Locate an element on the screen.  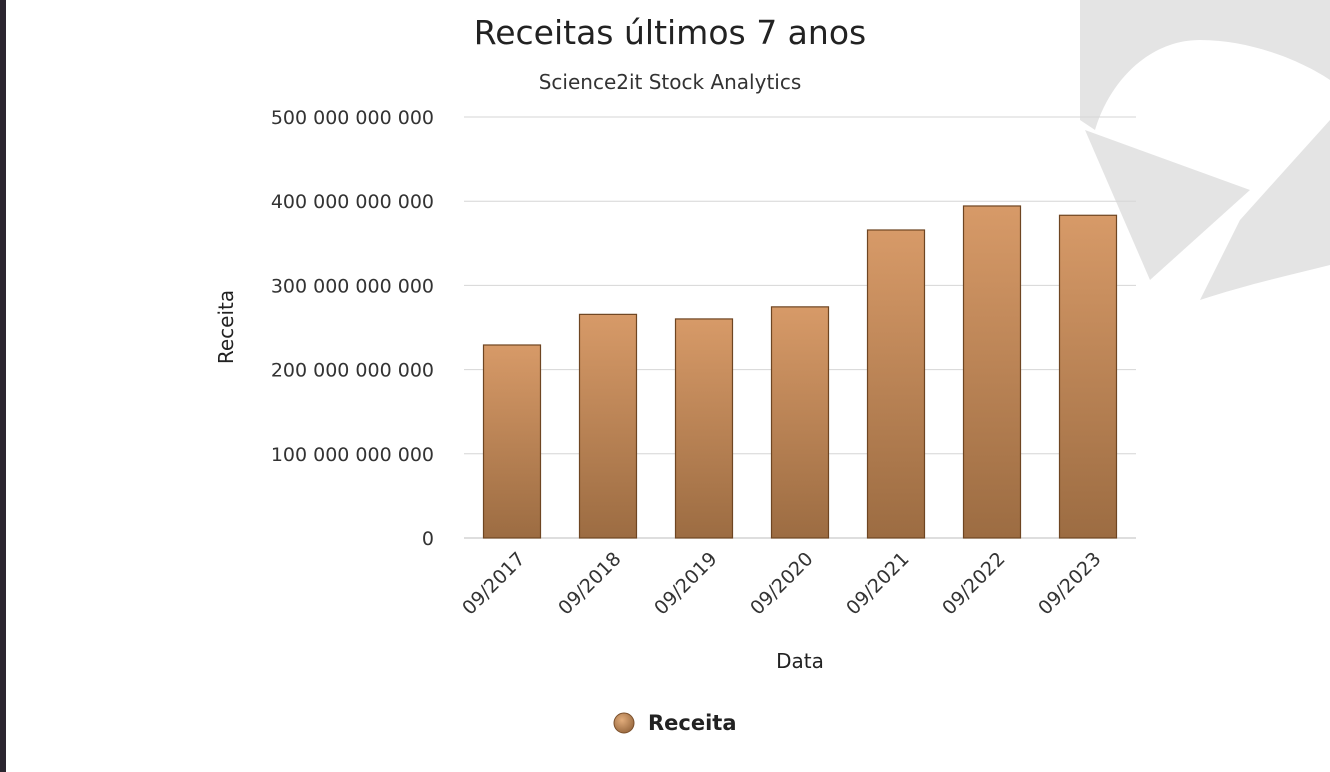
legend-label: Receita is located at coordinates (692, 723).